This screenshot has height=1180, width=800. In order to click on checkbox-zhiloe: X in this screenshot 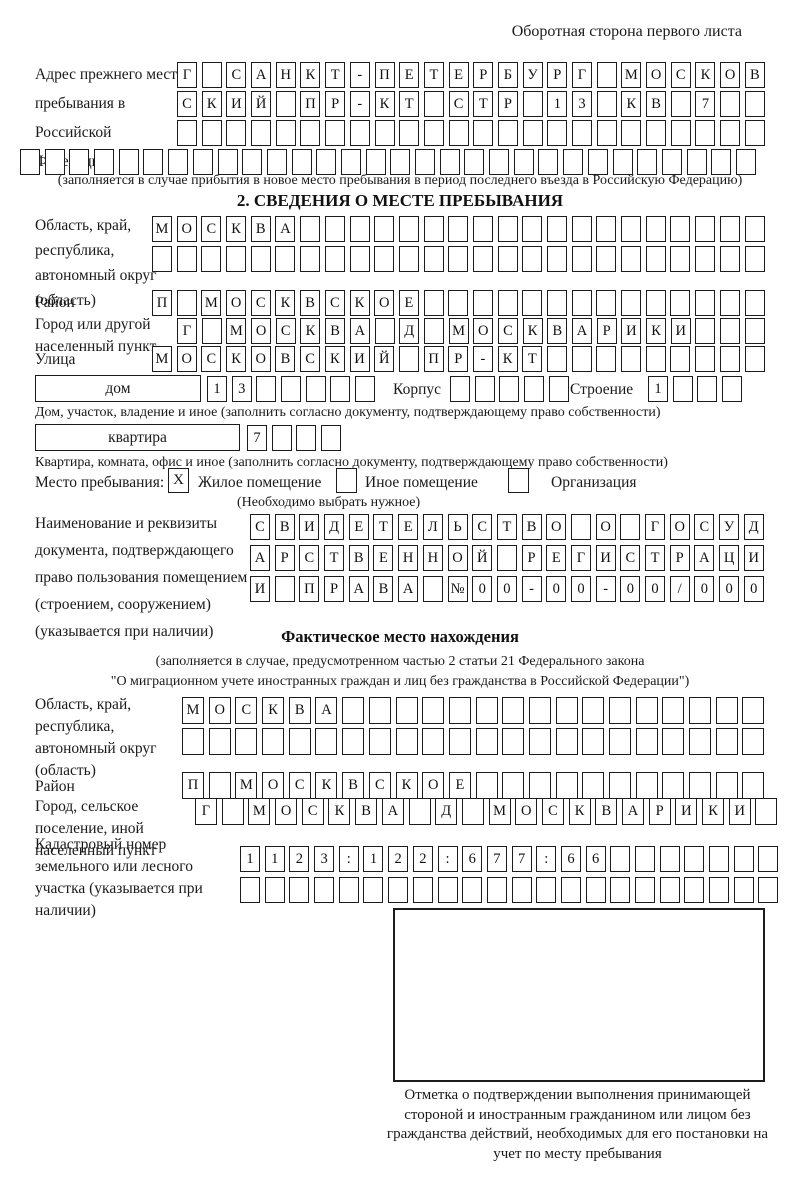, I will do `click(178, 480)`.